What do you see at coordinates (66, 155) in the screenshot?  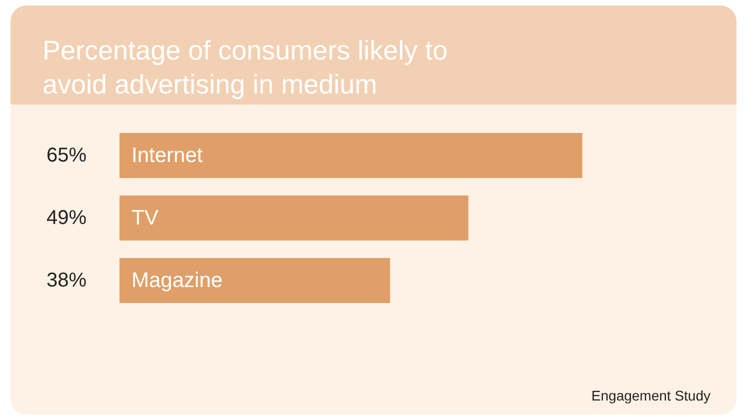 I see `data-label: 65%` at bounding box center [66, 155].